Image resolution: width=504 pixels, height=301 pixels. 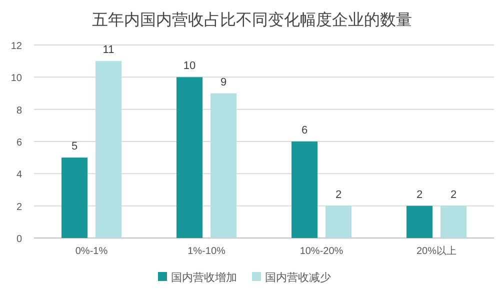 What do you see at coordinates (91, 251) in the screenshot?
I see `x-tick-label: 0%-1%` at bounding box center [91, 251].